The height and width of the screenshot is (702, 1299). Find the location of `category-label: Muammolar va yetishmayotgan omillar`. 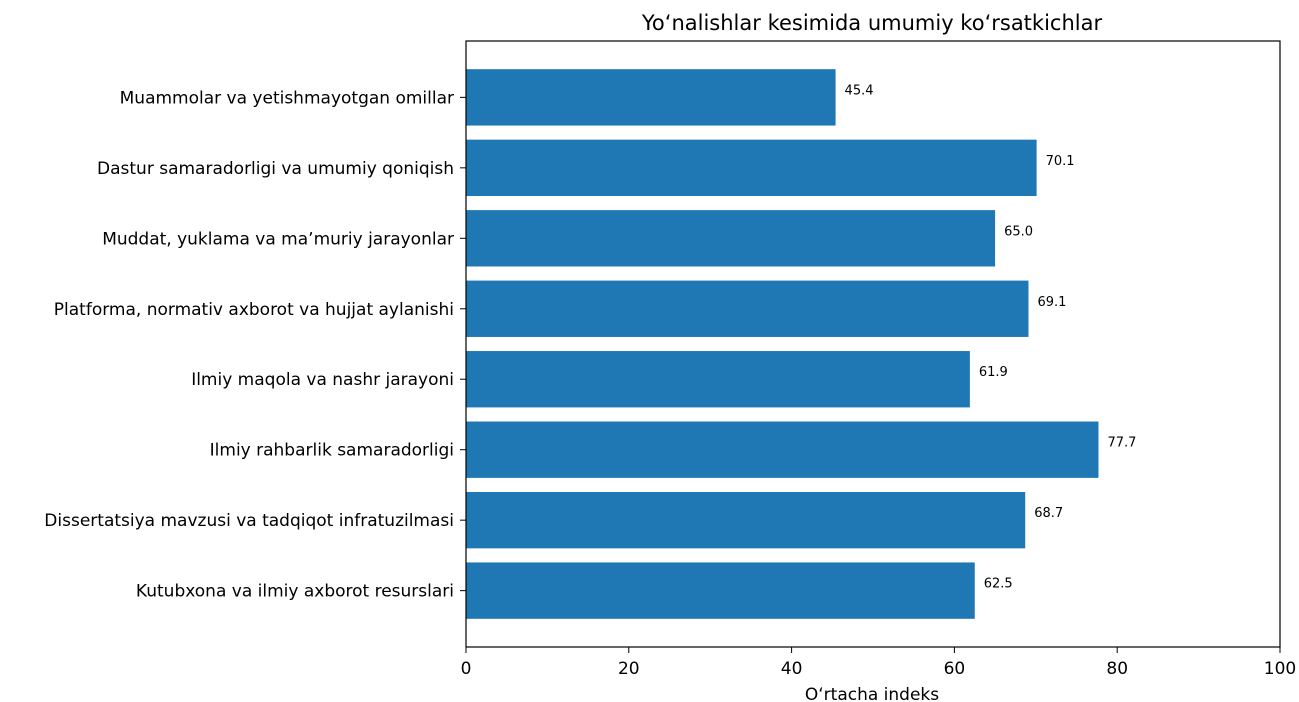

category-label: Muammolar va yetishmayotgan omillar is located at coordinates (287, 98).